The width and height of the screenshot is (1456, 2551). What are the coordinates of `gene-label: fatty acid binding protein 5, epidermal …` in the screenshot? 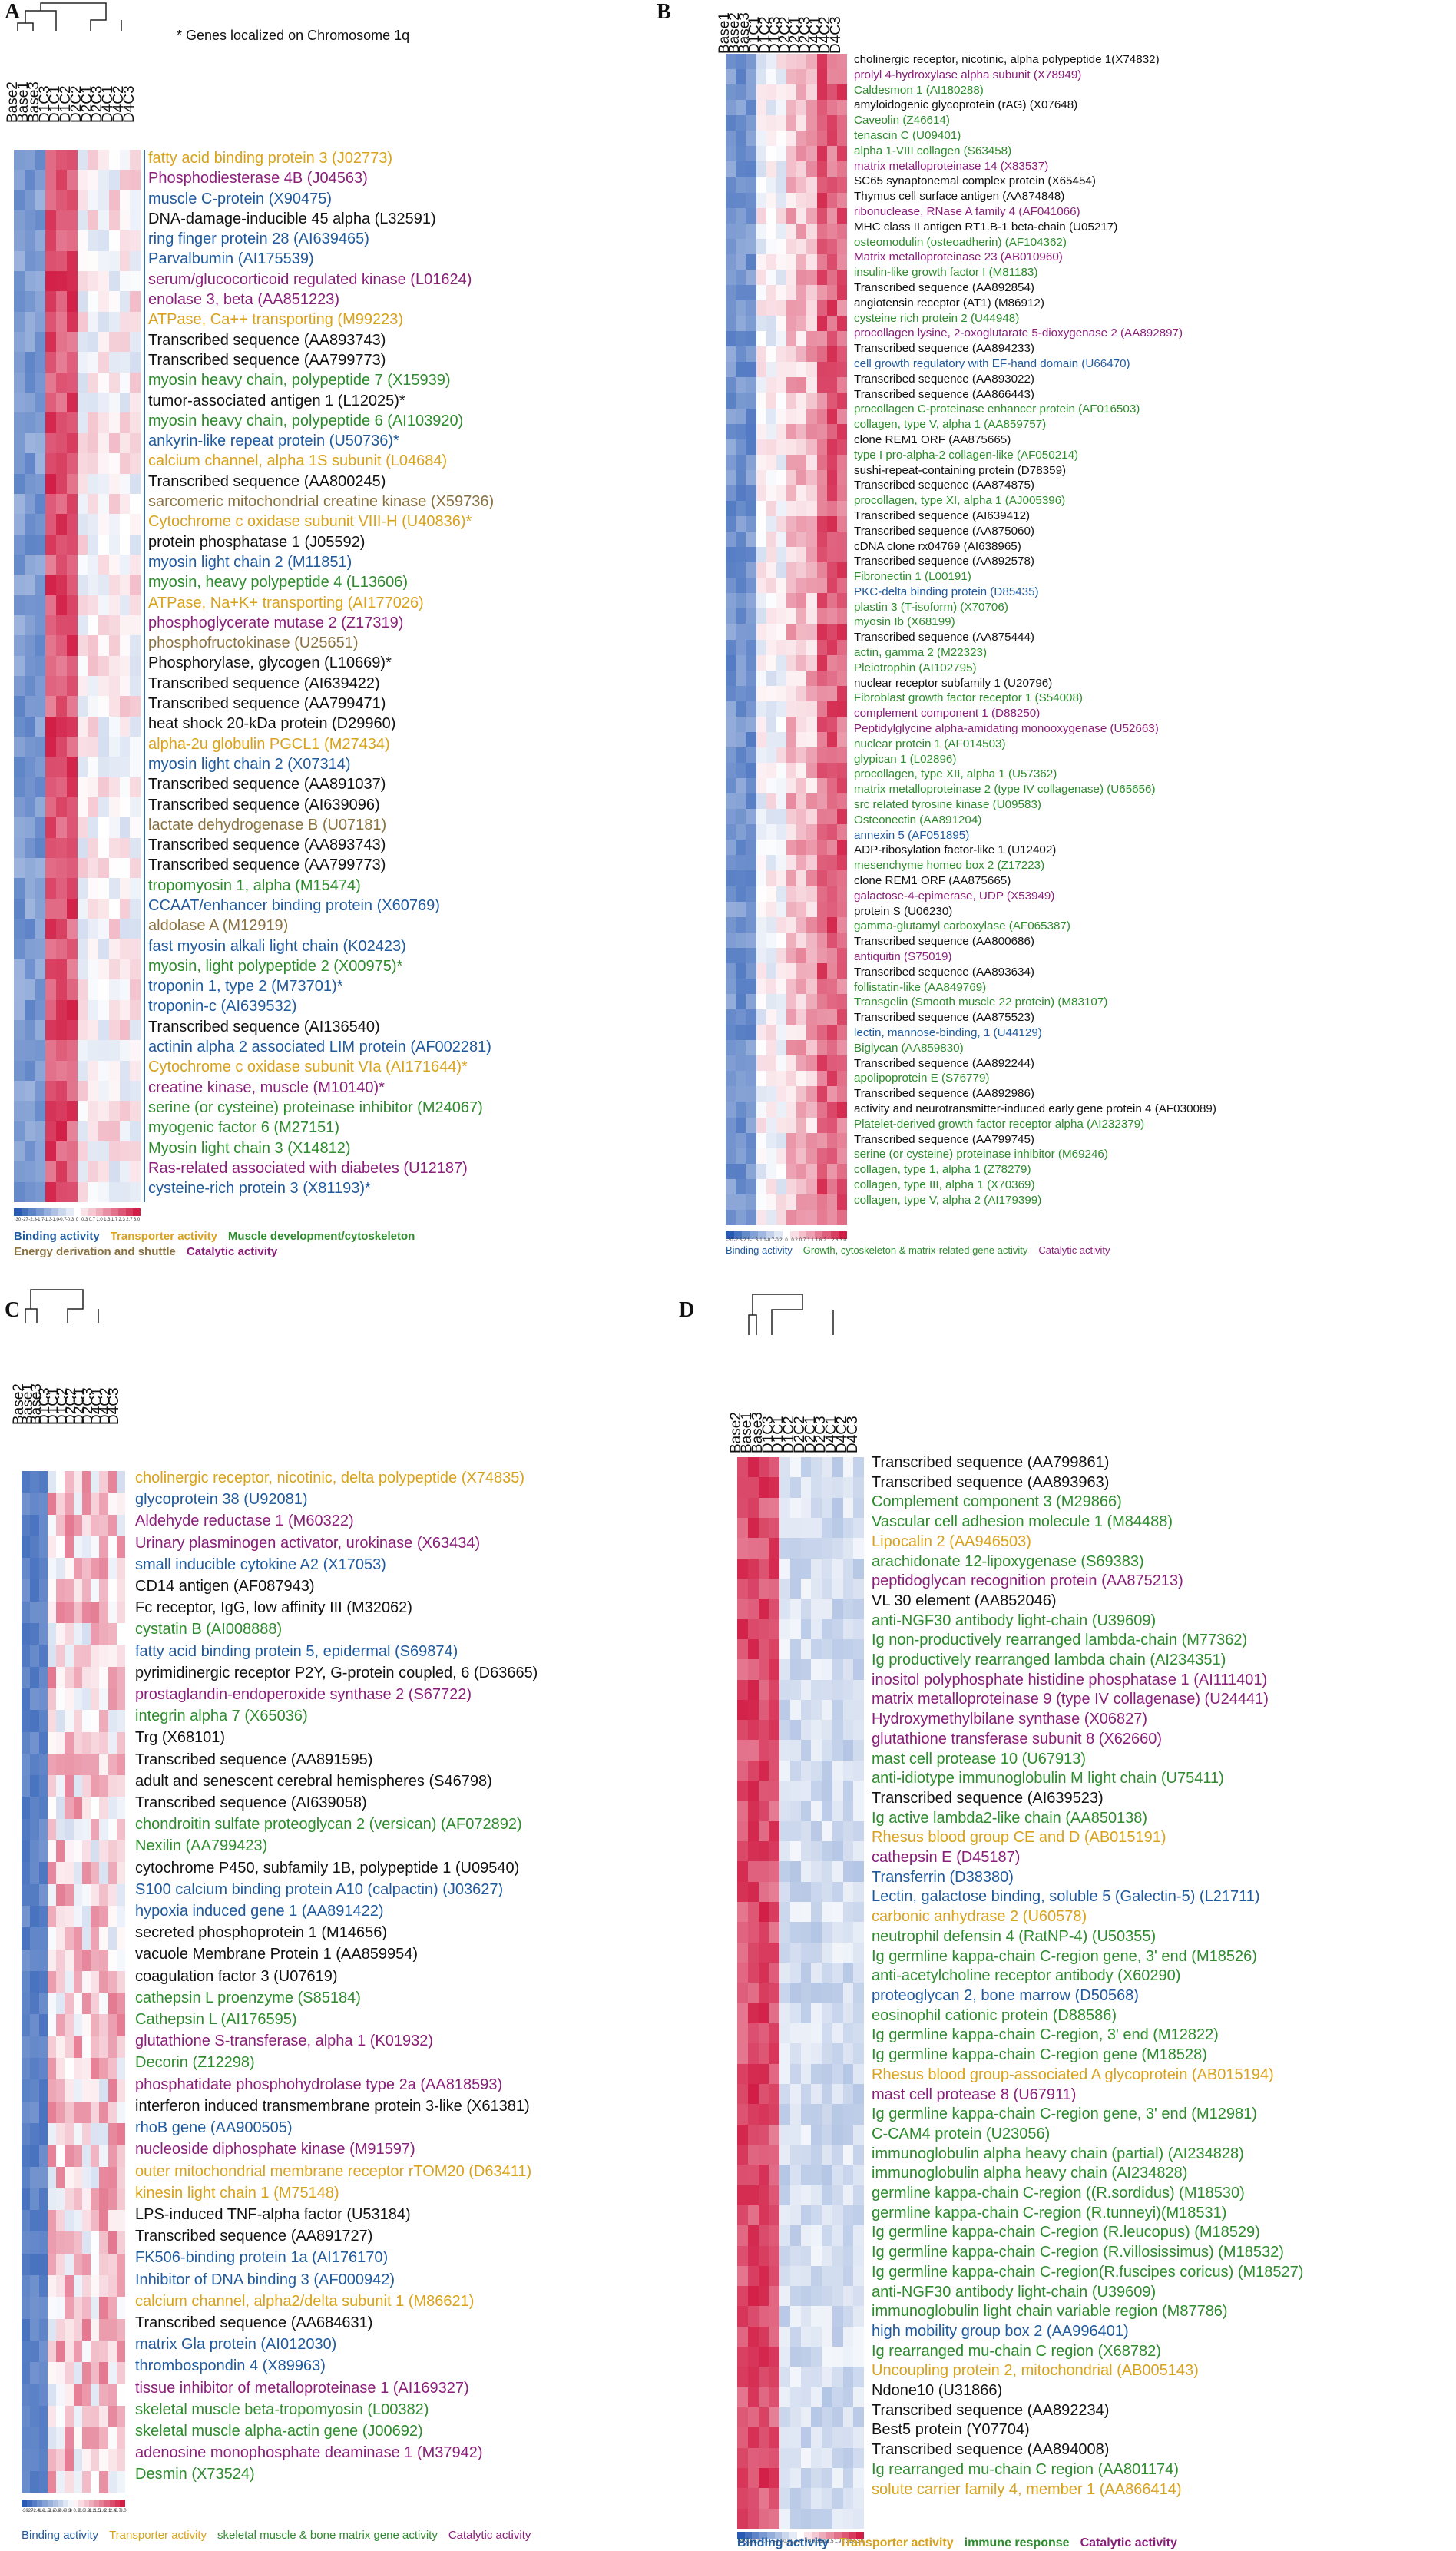 It's located at (296, 1651).